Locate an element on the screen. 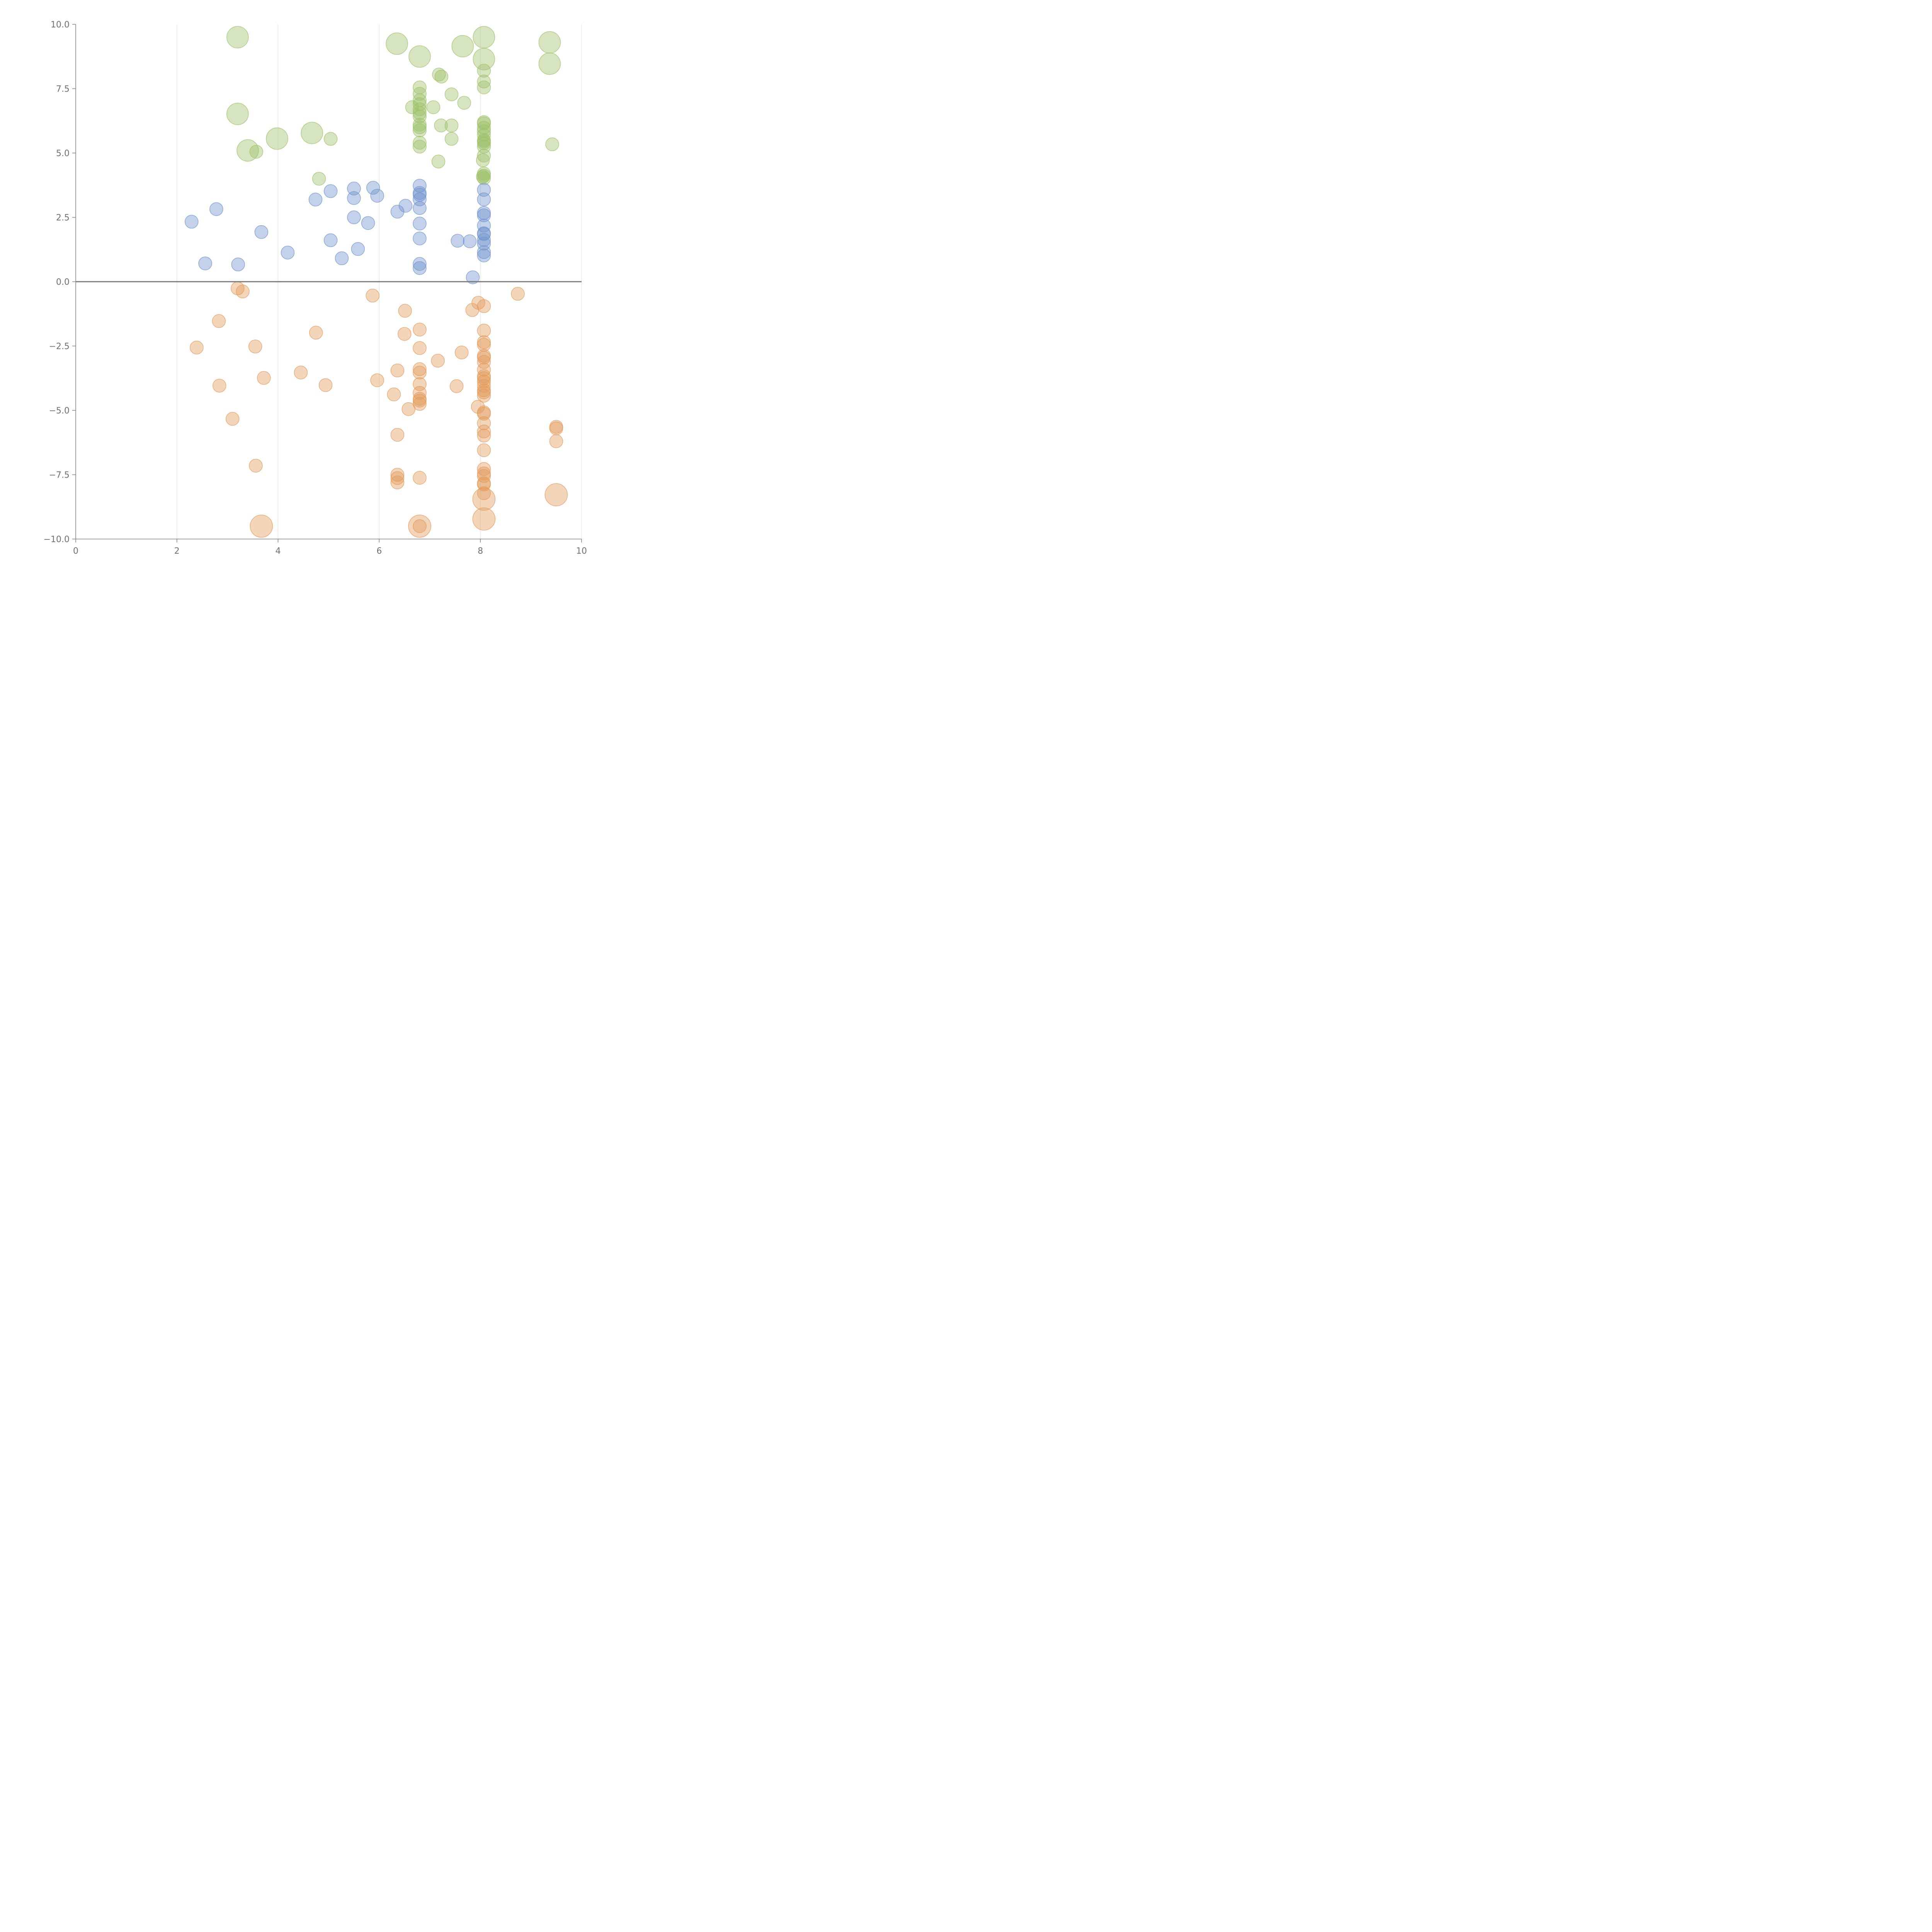 The width and height of the screenshot is (1932, 1932). x-tick-label: 4 is located at coordinates (278, 551).